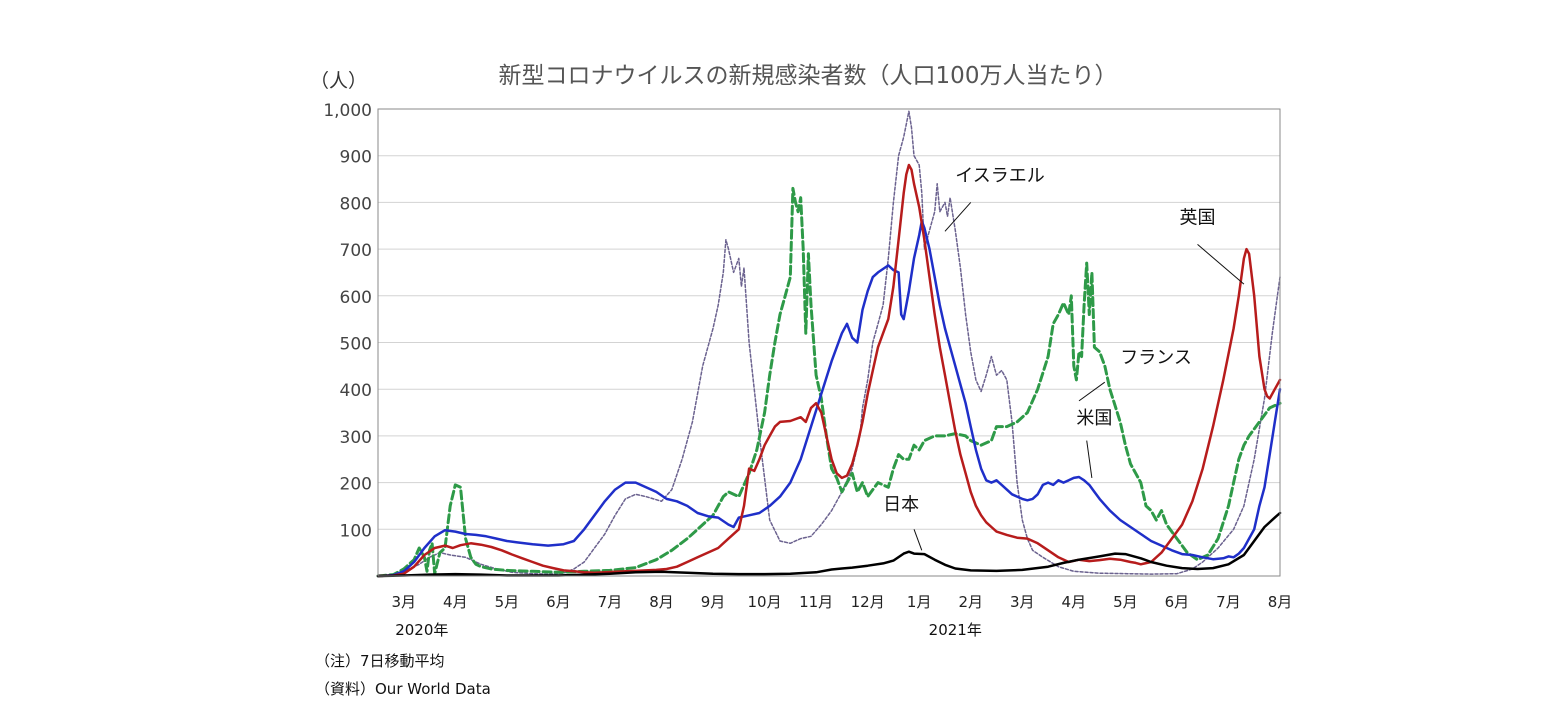 This screenshot has height=709, width=1557. I want to click on note-moving-average: （注）7日移動平均, so click(380, 661).